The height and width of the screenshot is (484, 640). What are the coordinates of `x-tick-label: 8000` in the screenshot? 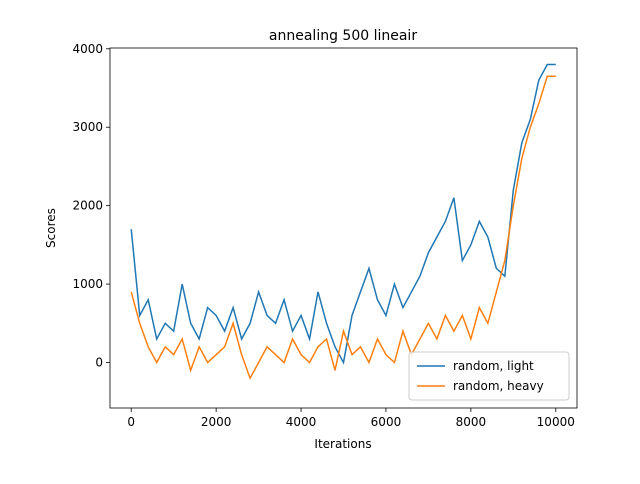 It's located at (471, 422).